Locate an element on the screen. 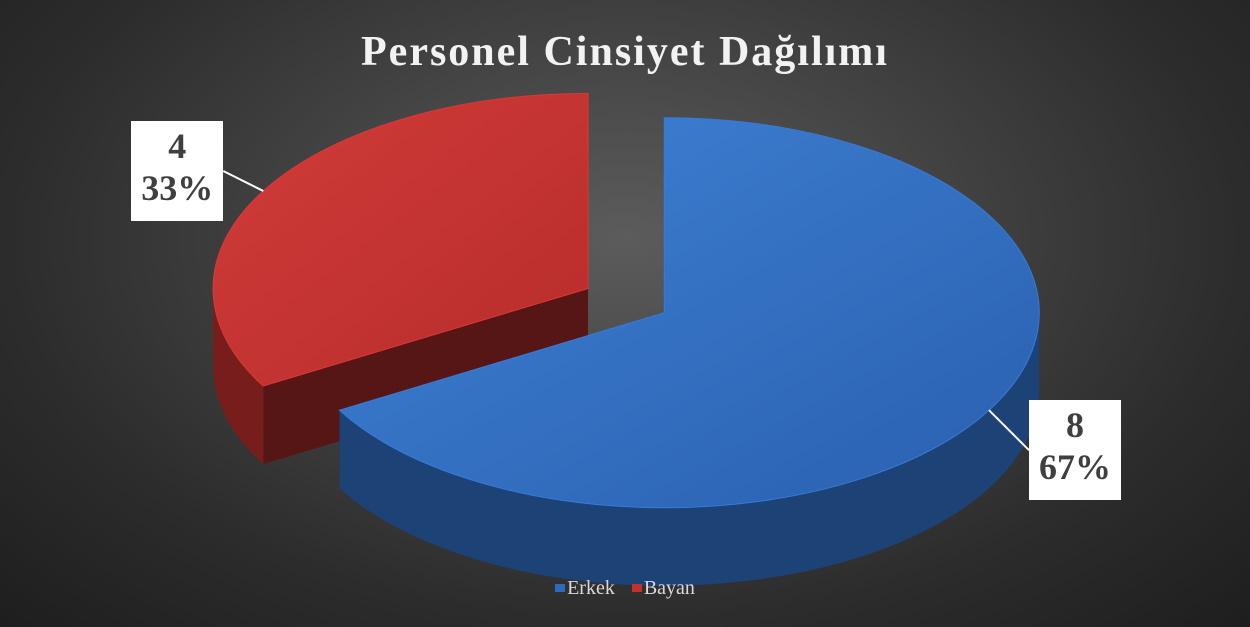  chart-title: Personel Cinsiyet Dağılımı is located at coordinates (625, 52).